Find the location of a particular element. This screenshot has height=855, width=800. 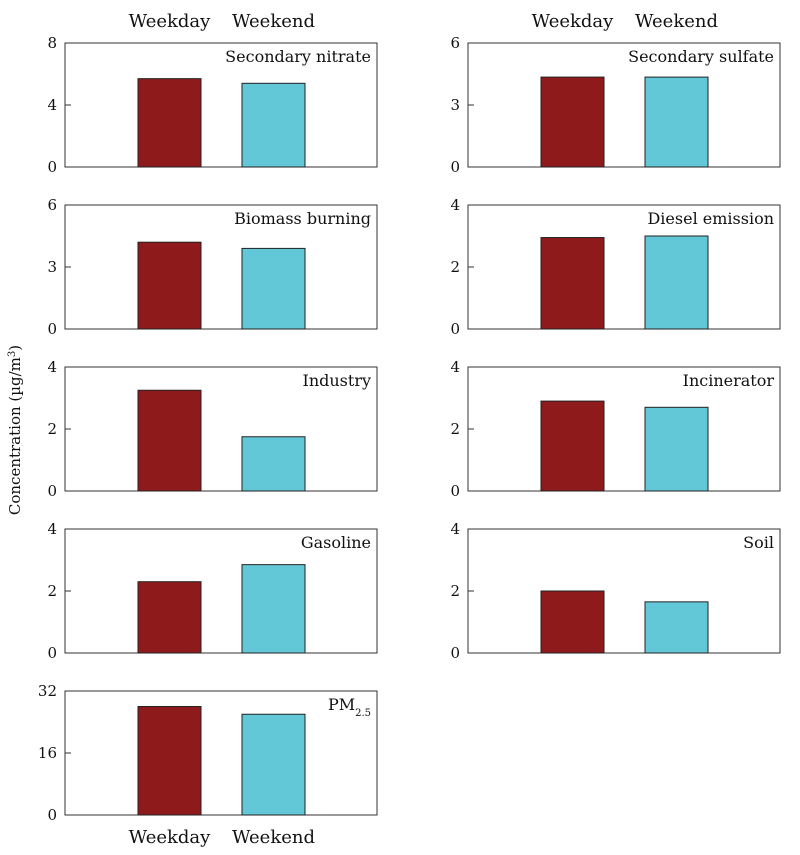

panel-industry: 0 2 4 Industry is located at coordinates (212, 429).